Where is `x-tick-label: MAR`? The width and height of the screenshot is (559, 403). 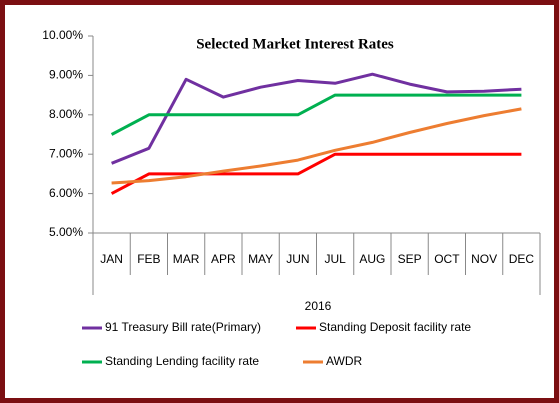 x-tick-label: MAR is located at coordinates (186, 259).